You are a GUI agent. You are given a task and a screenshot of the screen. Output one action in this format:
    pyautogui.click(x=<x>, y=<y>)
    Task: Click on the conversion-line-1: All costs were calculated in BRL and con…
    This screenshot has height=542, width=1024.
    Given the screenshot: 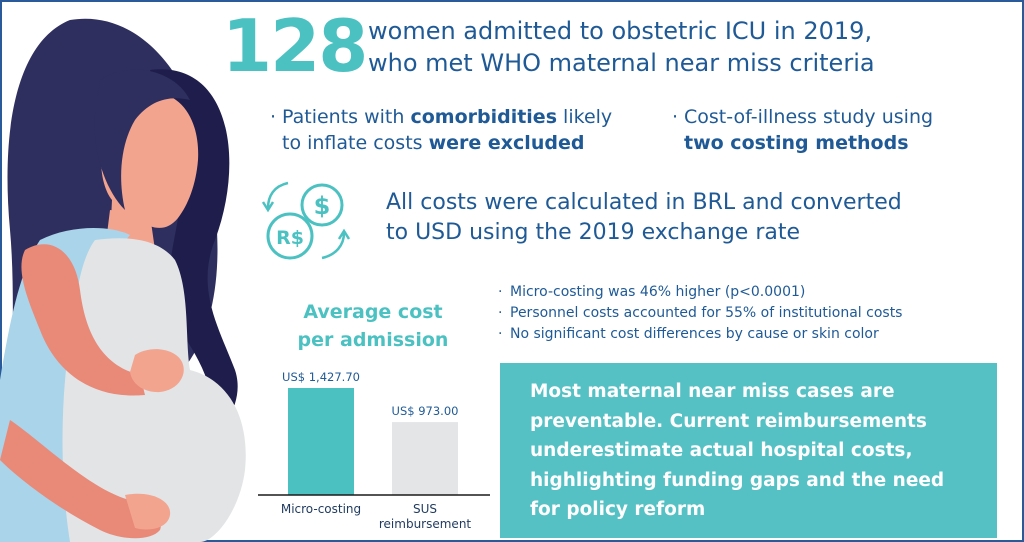 What is the action you would take?
    pyautogui.click(x=644, y=202)
    